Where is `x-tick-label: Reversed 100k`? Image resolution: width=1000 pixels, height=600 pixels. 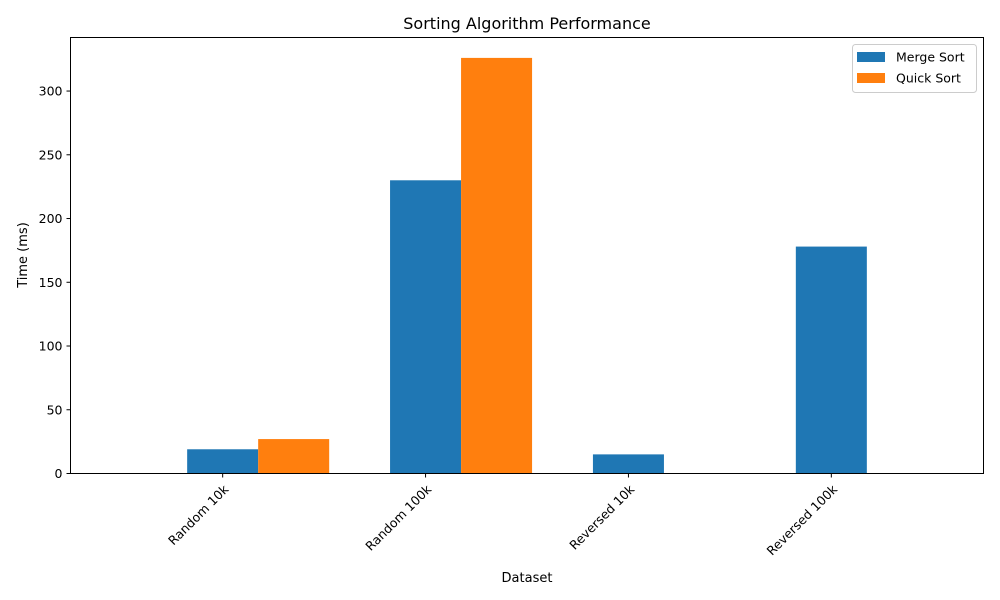
x-tick-label: Reversed 100k is located at coordinates (802, 519).